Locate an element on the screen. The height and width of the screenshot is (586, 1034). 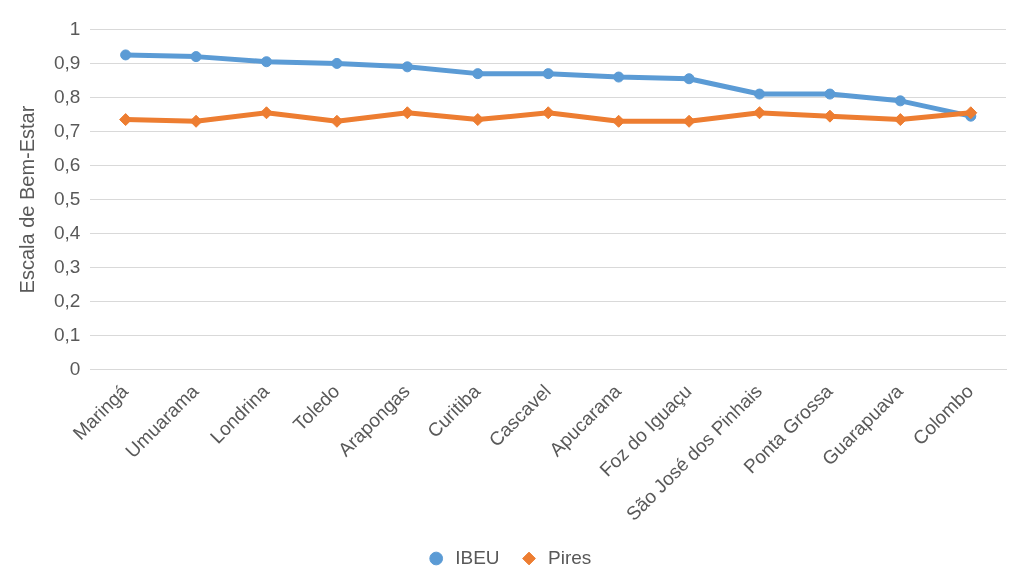
y-tick-label: 0 is located at coordinates (75, 368).